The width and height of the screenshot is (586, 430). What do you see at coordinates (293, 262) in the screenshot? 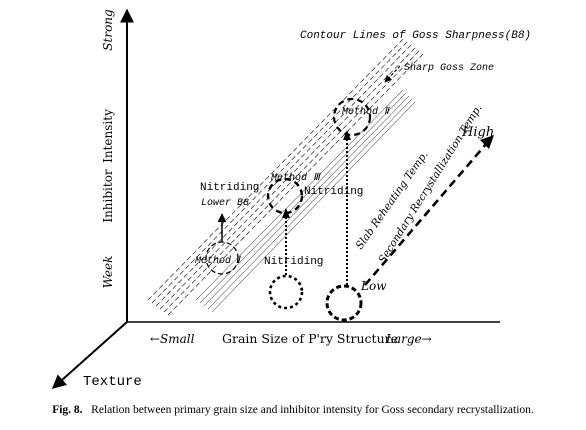
I see `nitriding-label-bottom: Nitriding` at bounding box center [293, 262].